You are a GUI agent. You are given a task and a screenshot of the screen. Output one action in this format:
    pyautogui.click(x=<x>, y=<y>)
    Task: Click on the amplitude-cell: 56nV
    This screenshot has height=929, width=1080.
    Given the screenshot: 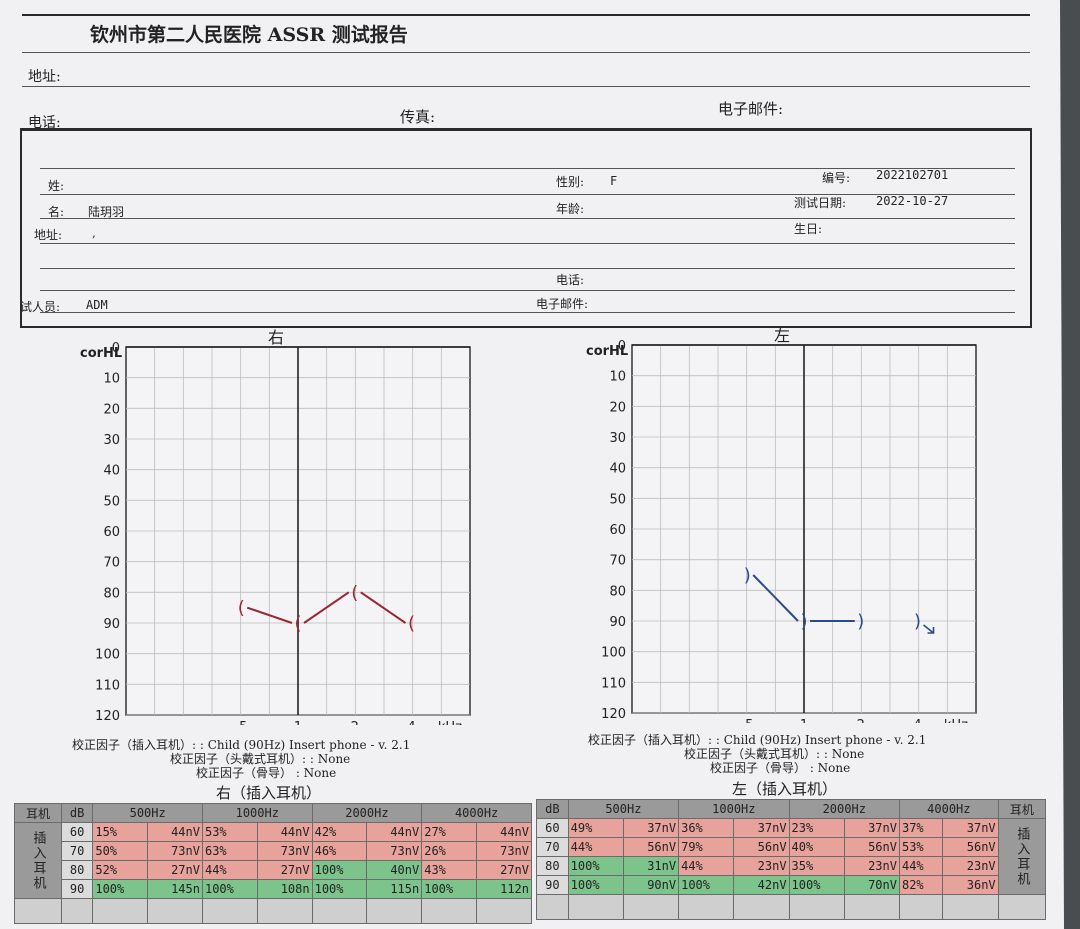 What is the action you would take?
    pyautogui.click(x=651, y=847)
    